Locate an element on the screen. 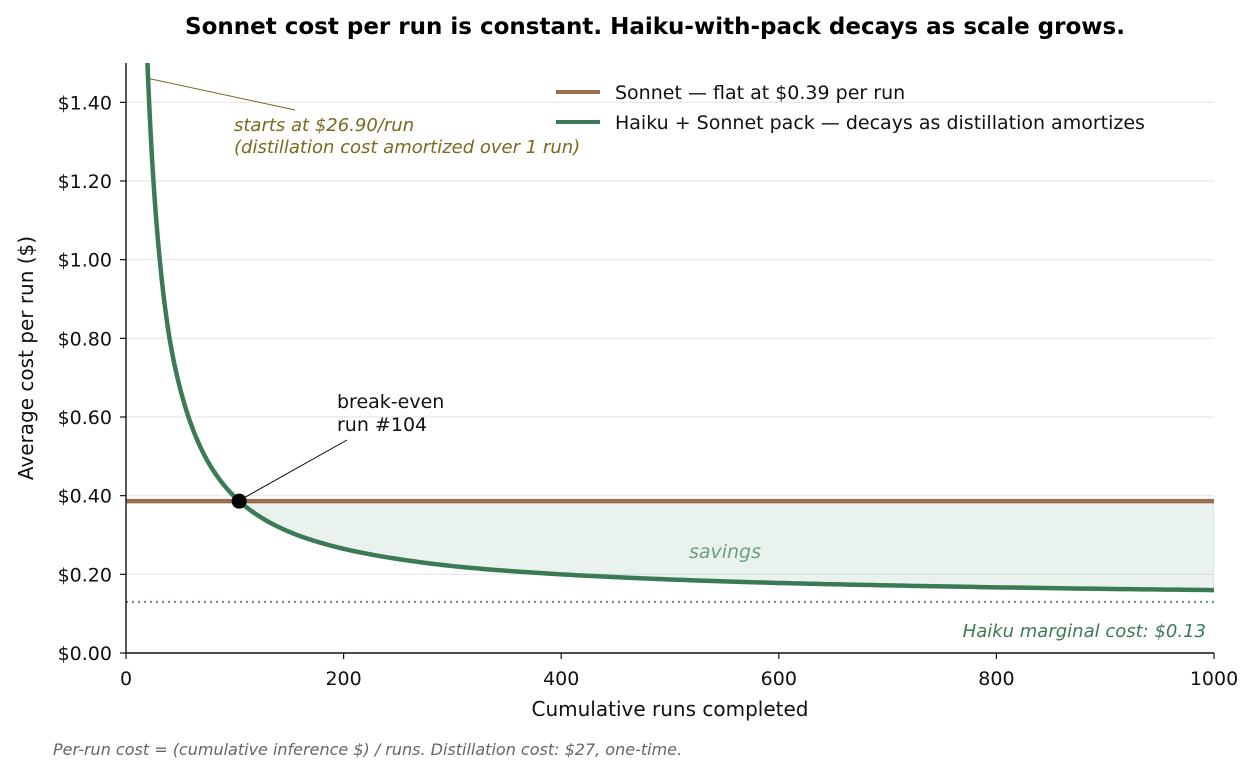 The height and width of the screenshot is (777, 1255). break-even-label-line1: break-even is located at coordinates (390, 402).